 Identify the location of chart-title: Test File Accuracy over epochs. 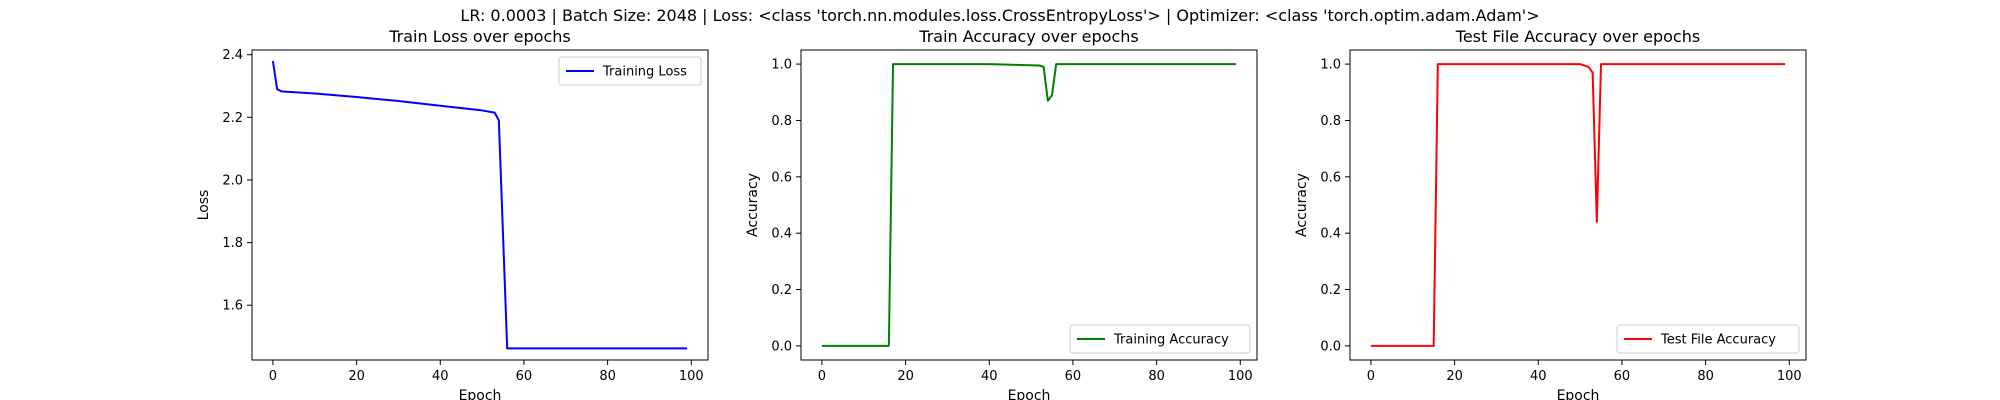
(1577, 36).